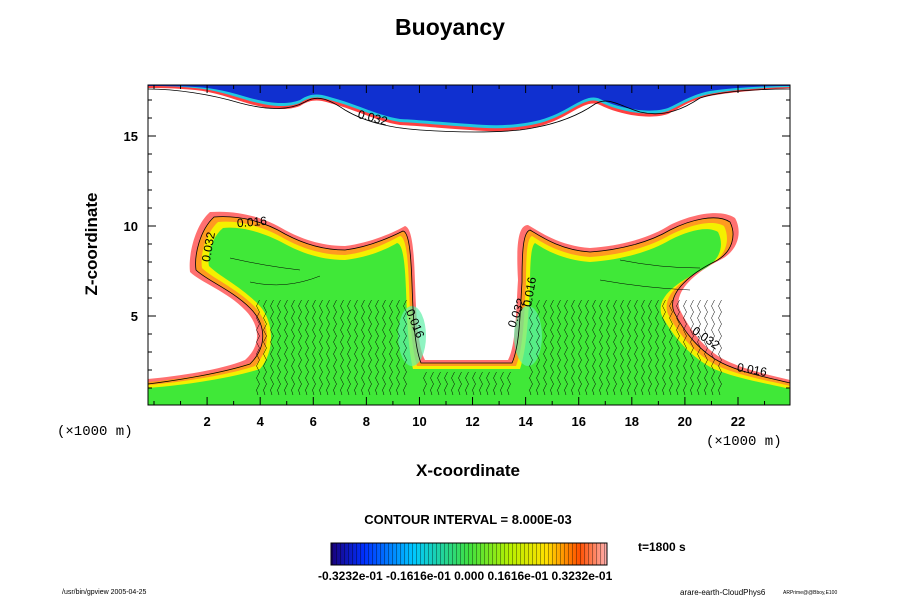 The image size is (900, 600). What do you see at coordinates (525, 421) in the screenshot?
I see `x-tick-label: 14` at bounding box center [525, 421].